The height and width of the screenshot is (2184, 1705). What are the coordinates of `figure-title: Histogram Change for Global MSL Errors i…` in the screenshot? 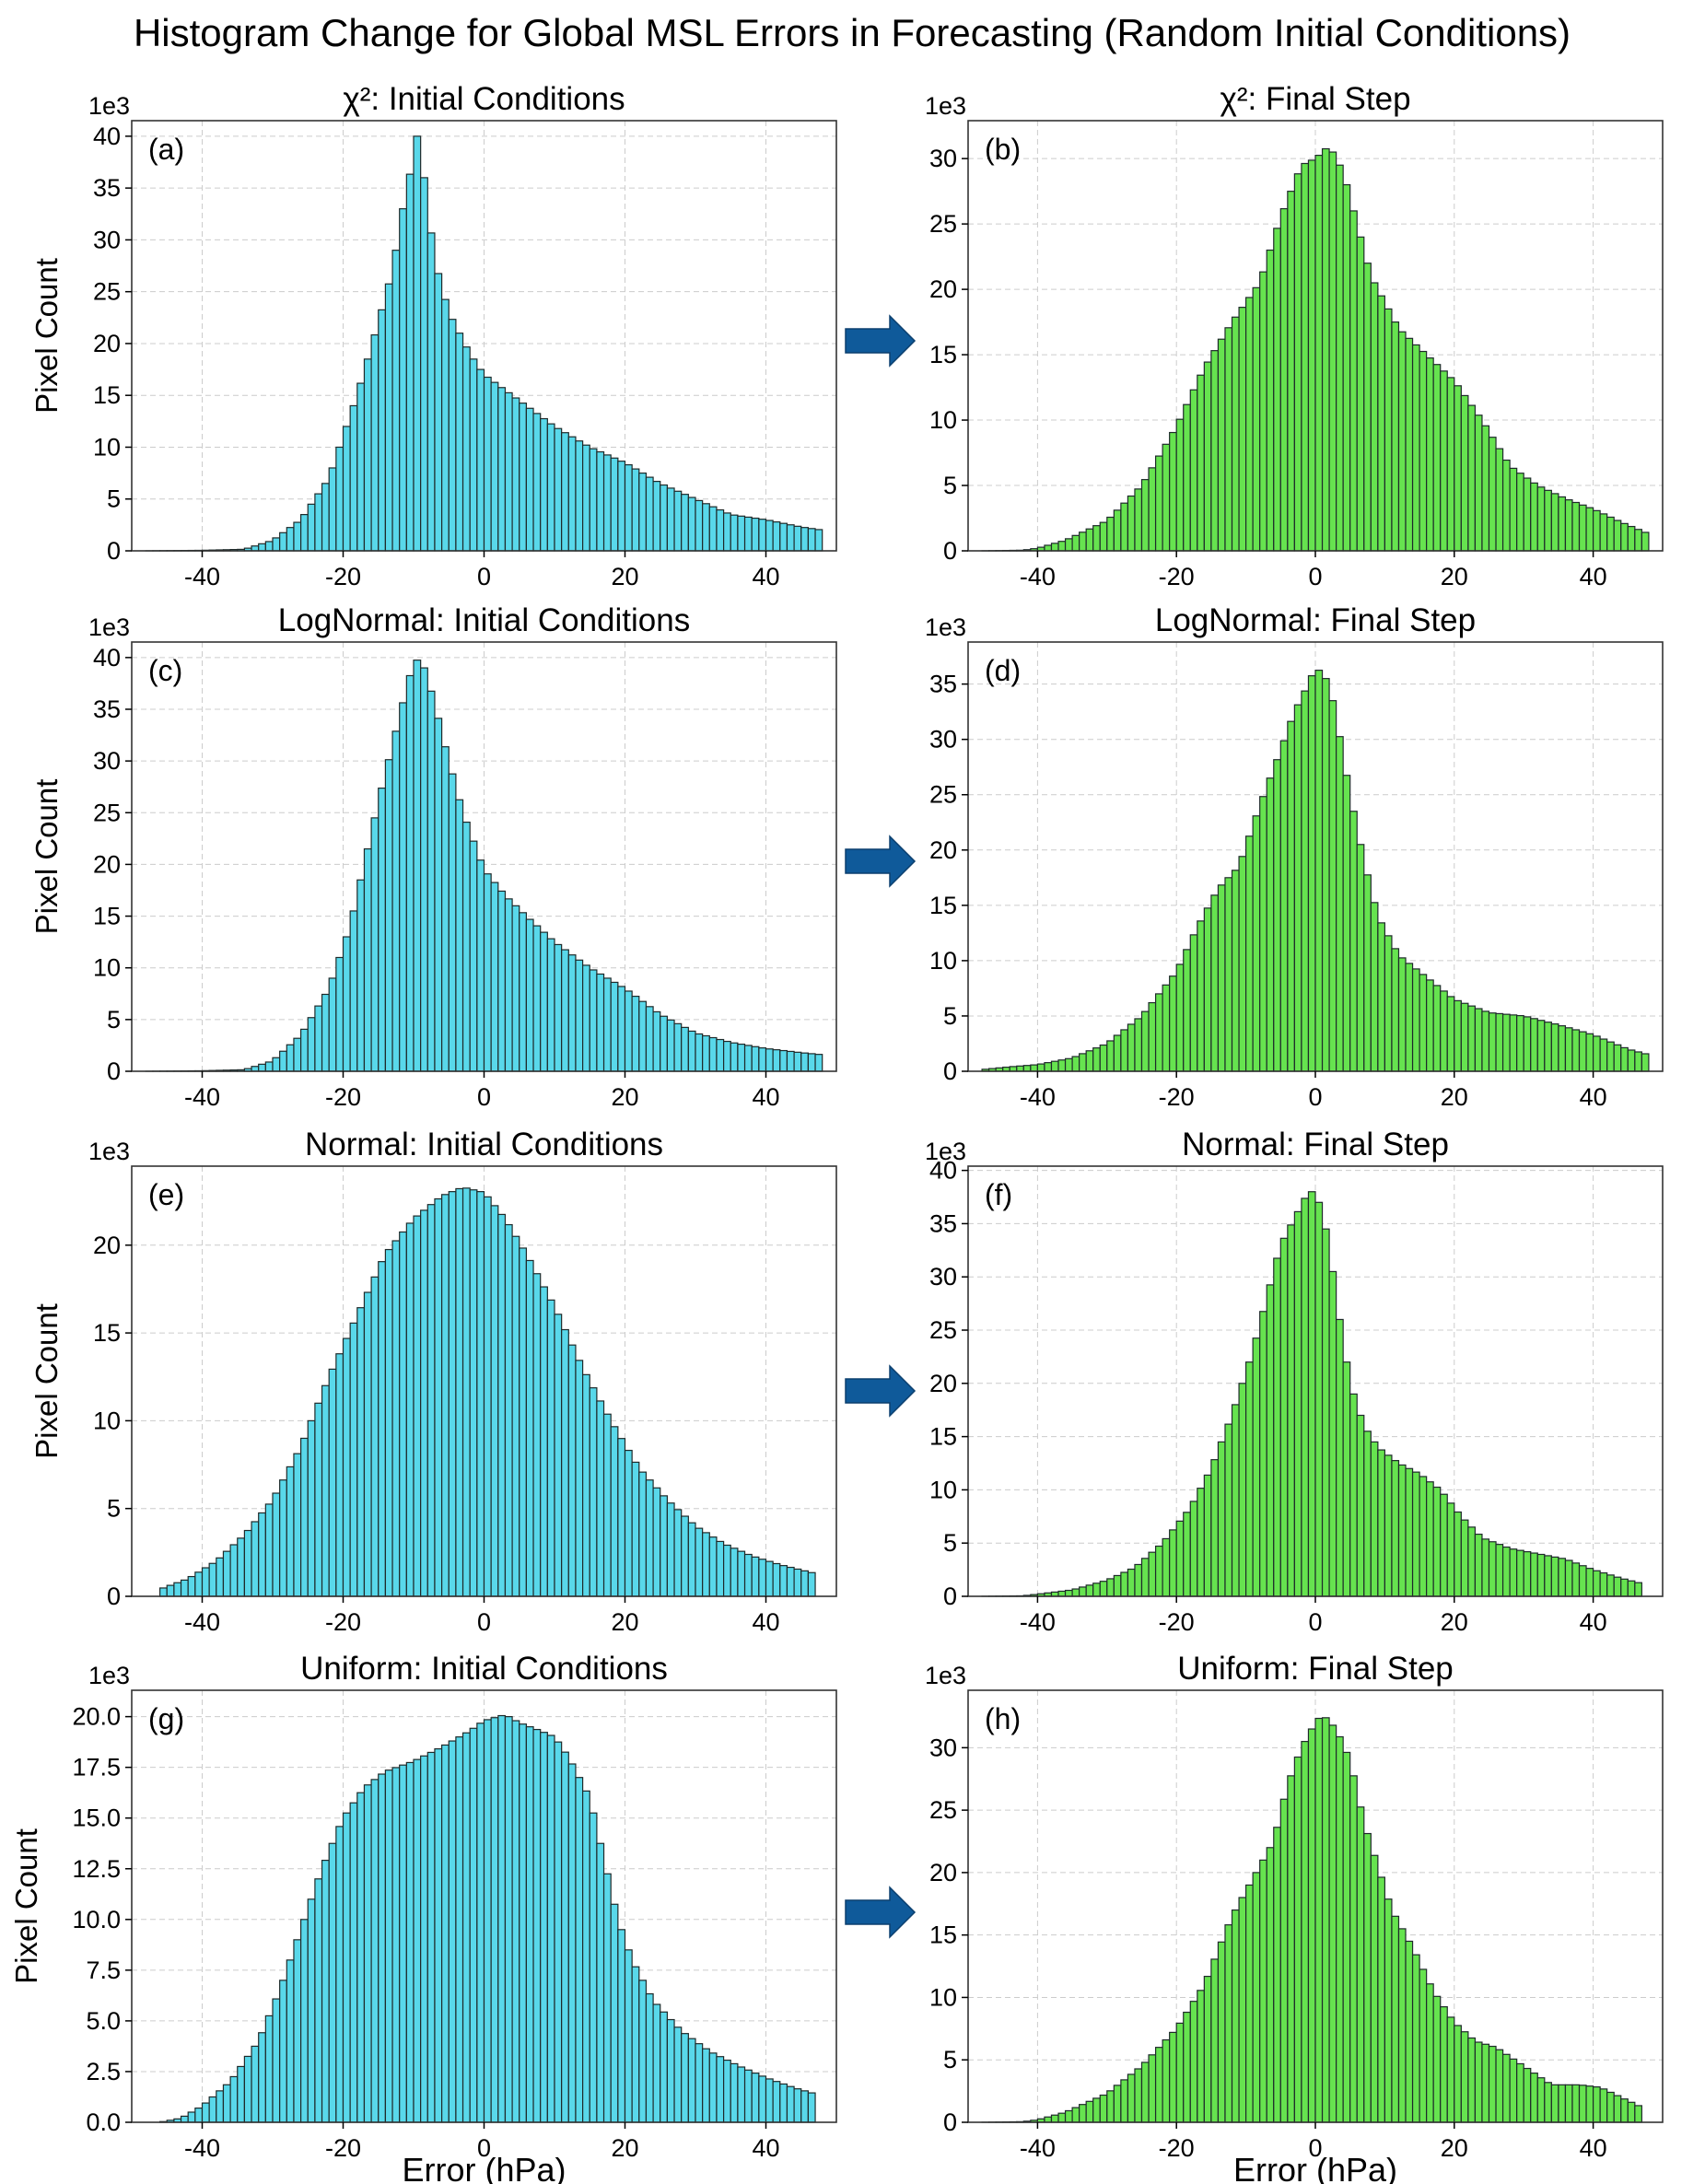 It's located at (852, 32).